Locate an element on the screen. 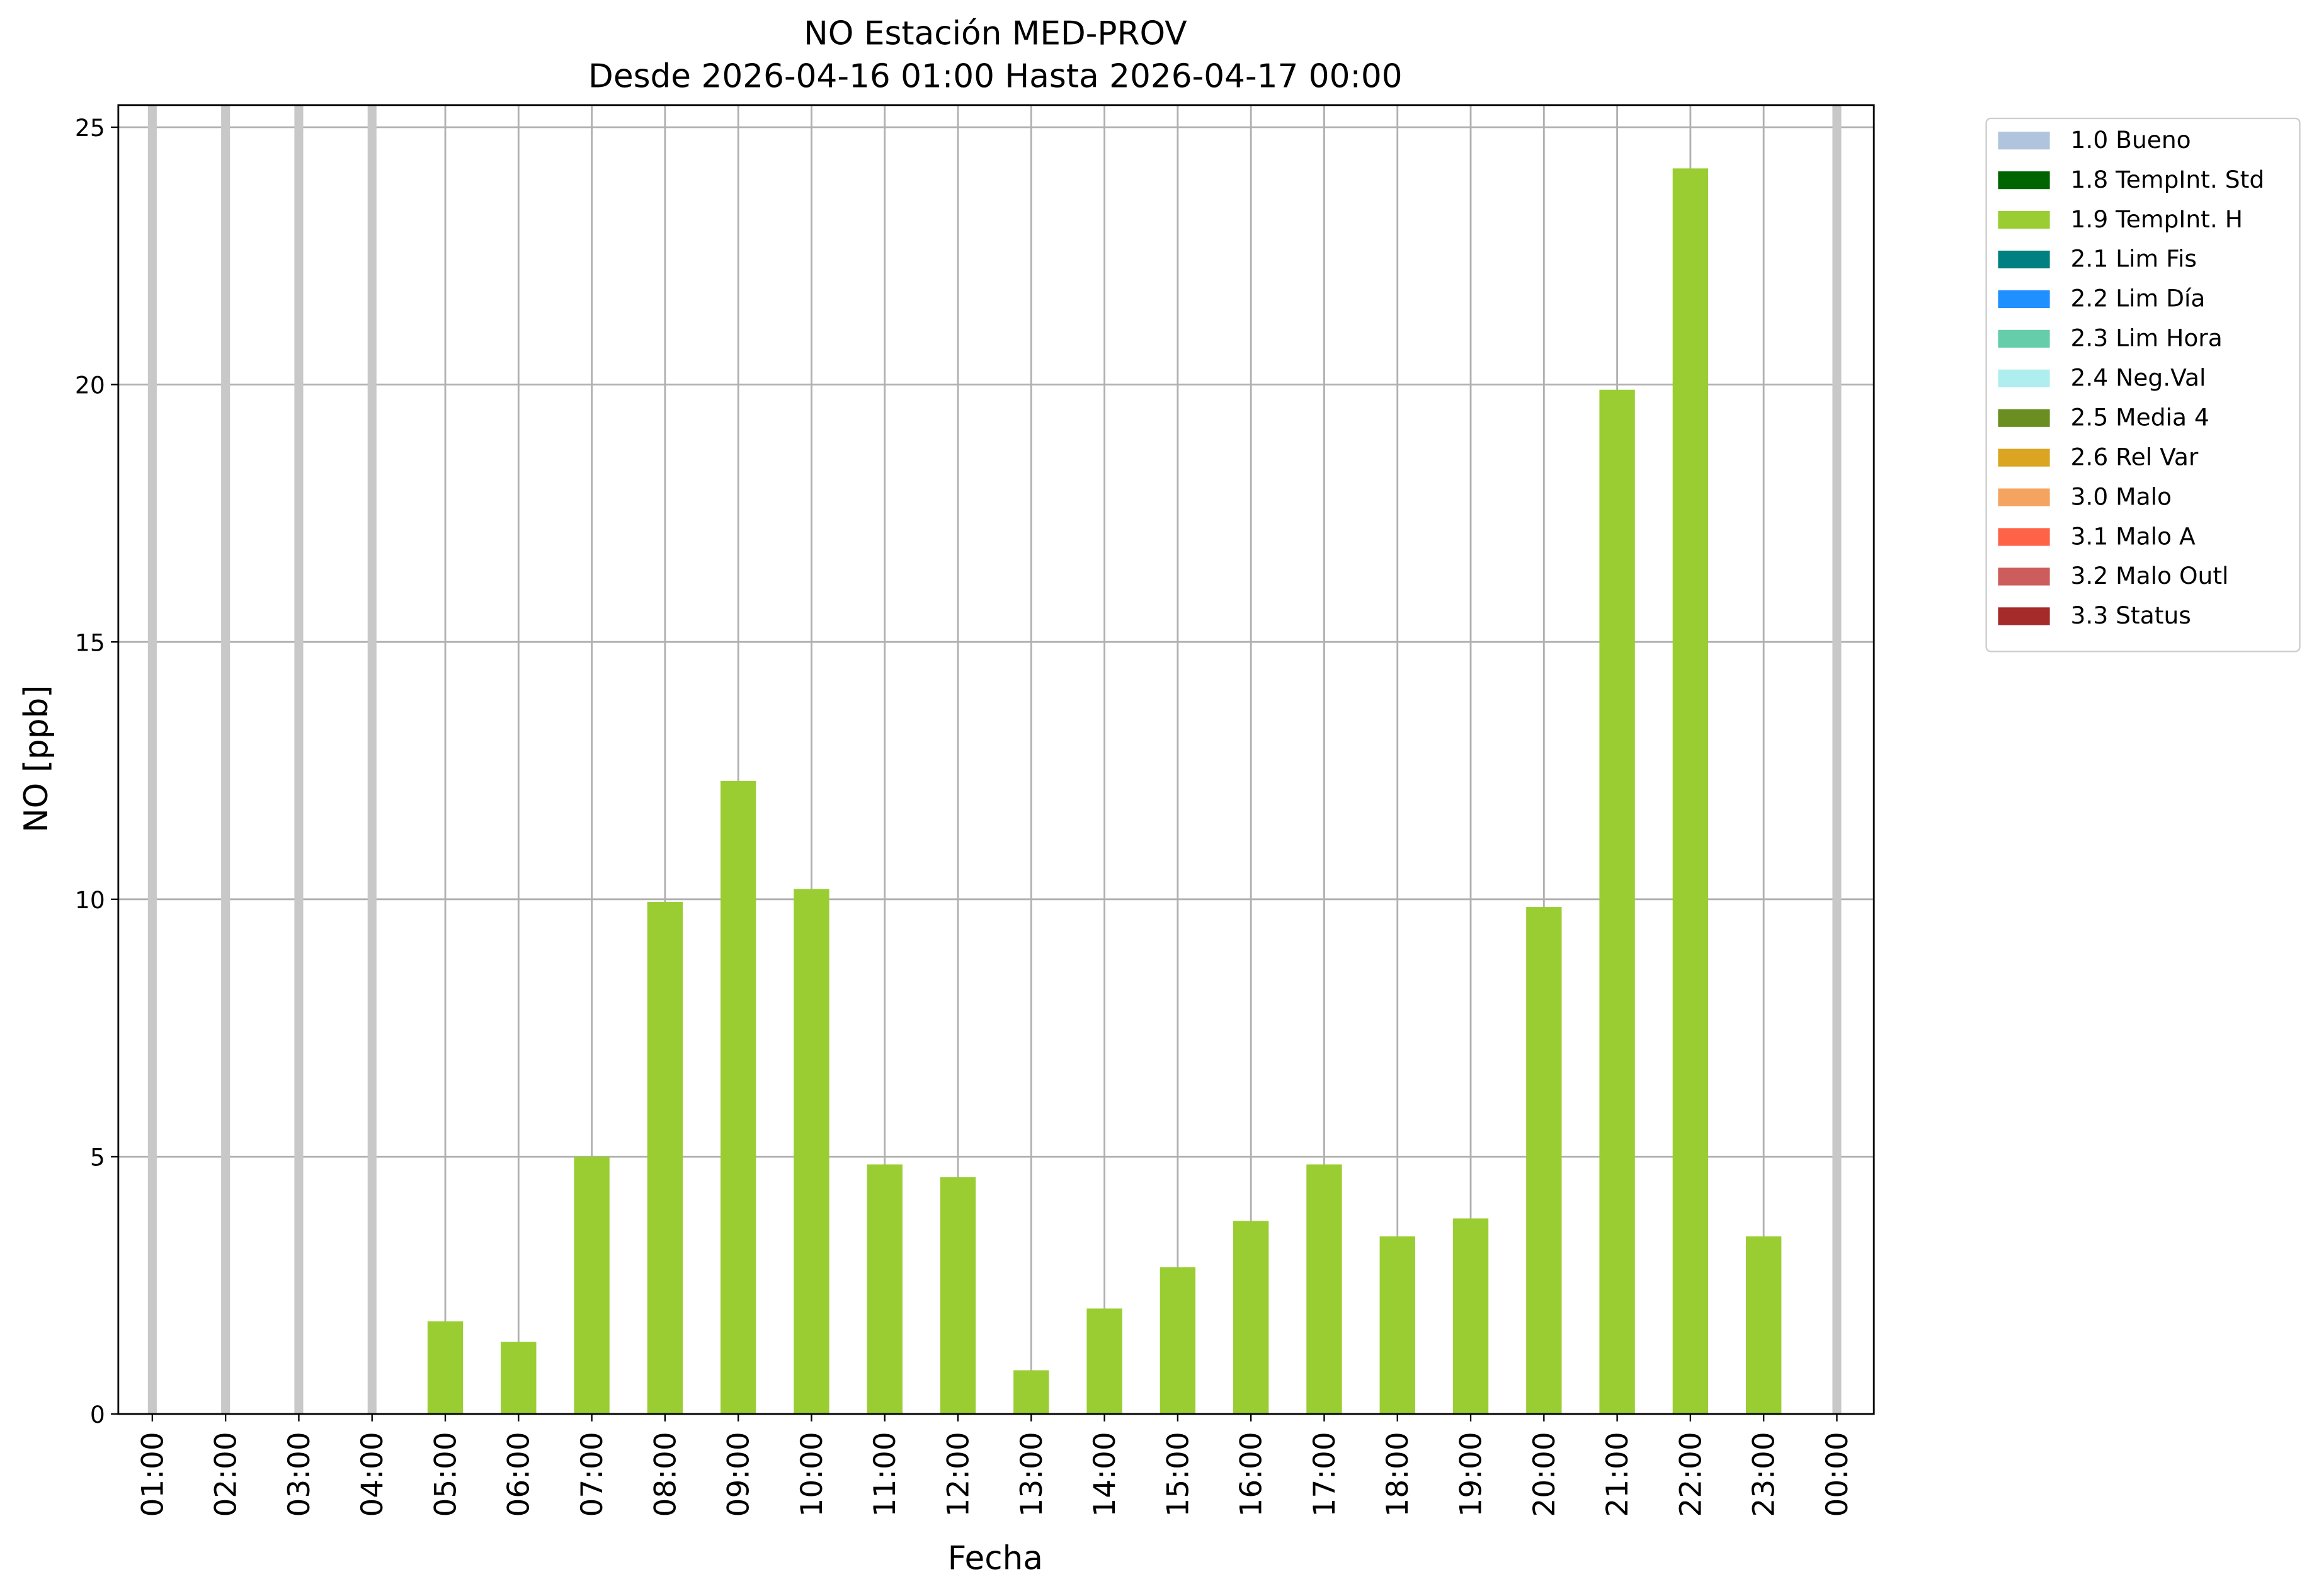 This screenshot has height=1596, width=2319. y-tick-label: 5 is located at coordinates (97, 1157).